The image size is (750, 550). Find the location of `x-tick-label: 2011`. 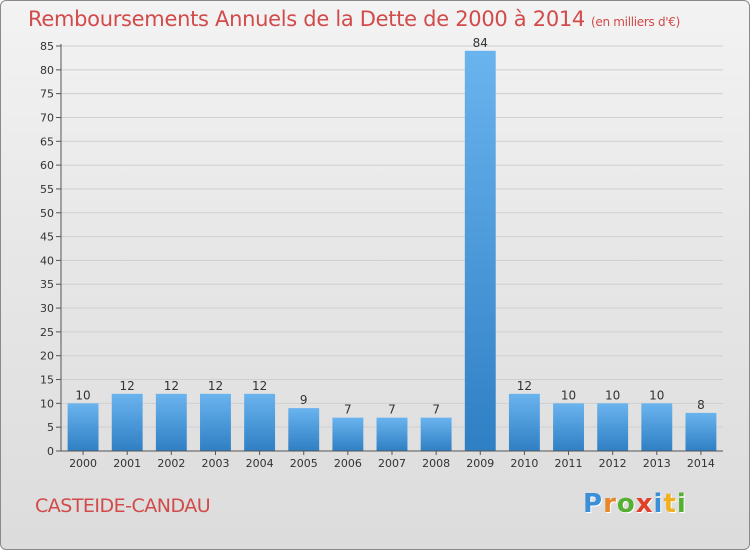

x-tick-label: 2011 is located at coordinates (569, 463).